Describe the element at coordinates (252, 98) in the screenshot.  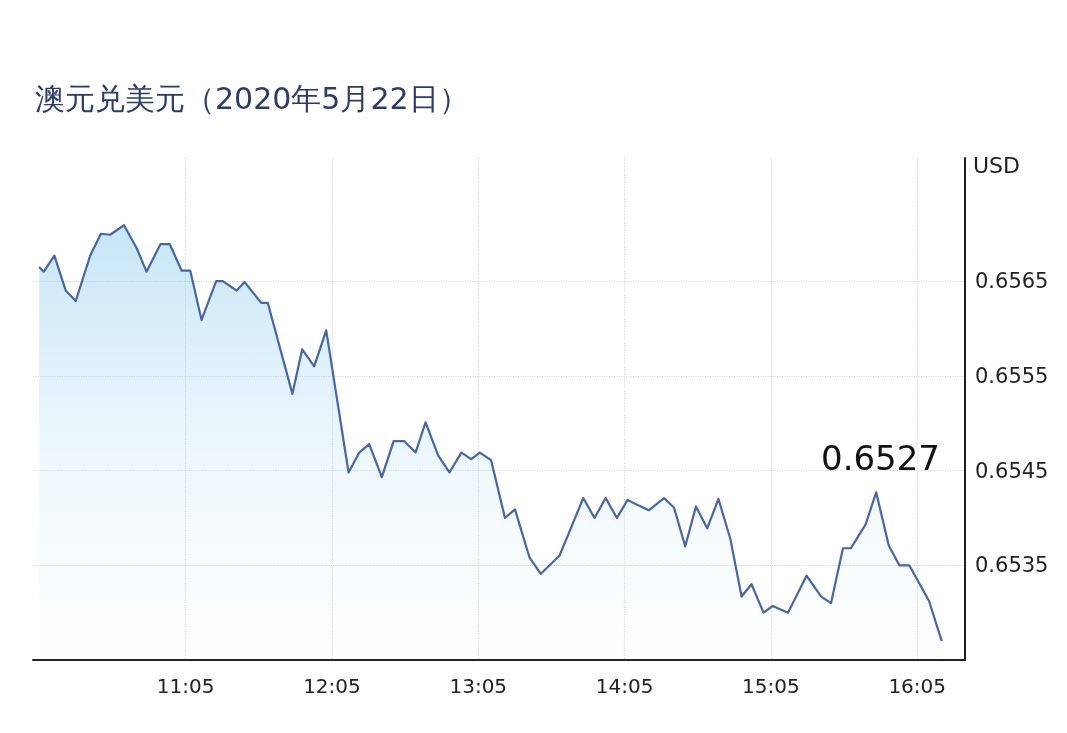
I see `chart-title: 澳元兑美元（2020年5月22日）` at that location.